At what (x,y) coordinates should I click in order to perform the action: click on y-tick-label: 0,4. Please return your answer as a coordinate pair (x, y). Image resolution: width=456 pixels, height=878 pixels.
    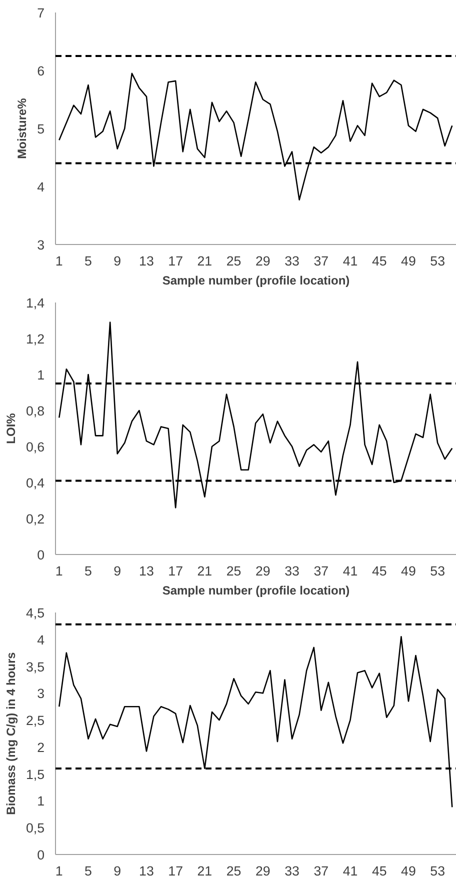
    Looking at the image, I should click on (36, 483).